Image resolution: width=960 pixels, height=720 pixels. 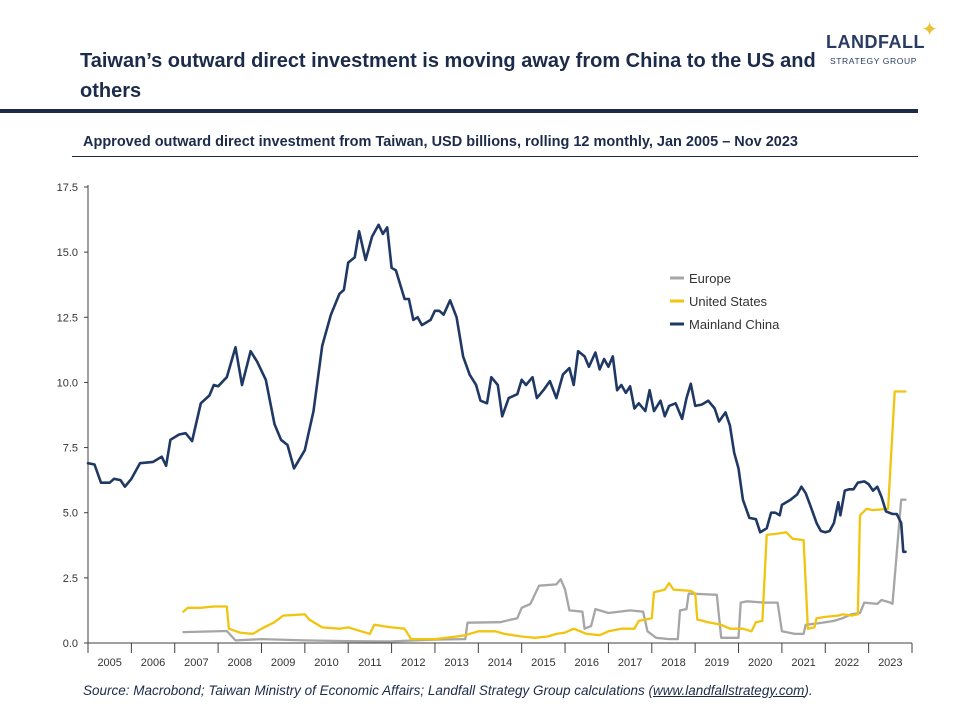 I want to click on x-tick-label: 2008, so click(x=240, y=663).